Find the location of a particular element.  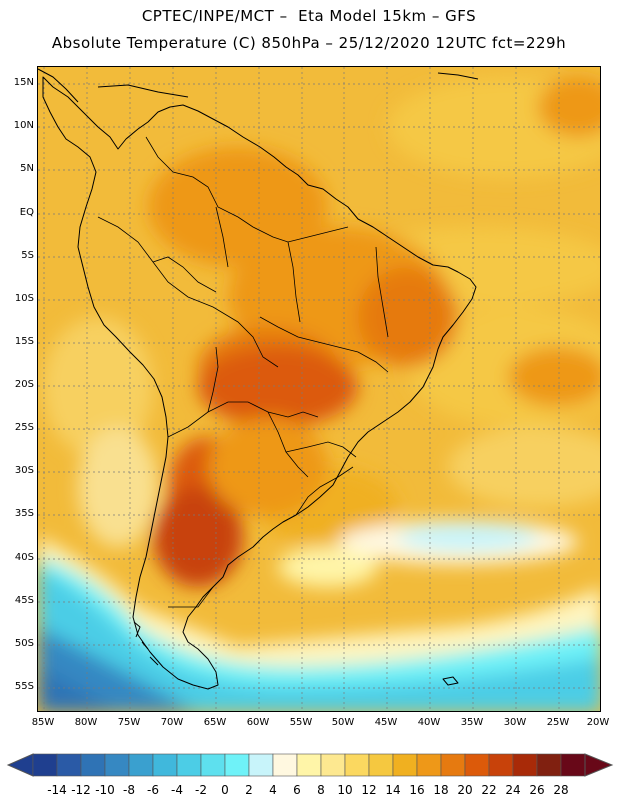

colorbar-arrow-high is located at coordinates (599, 765).